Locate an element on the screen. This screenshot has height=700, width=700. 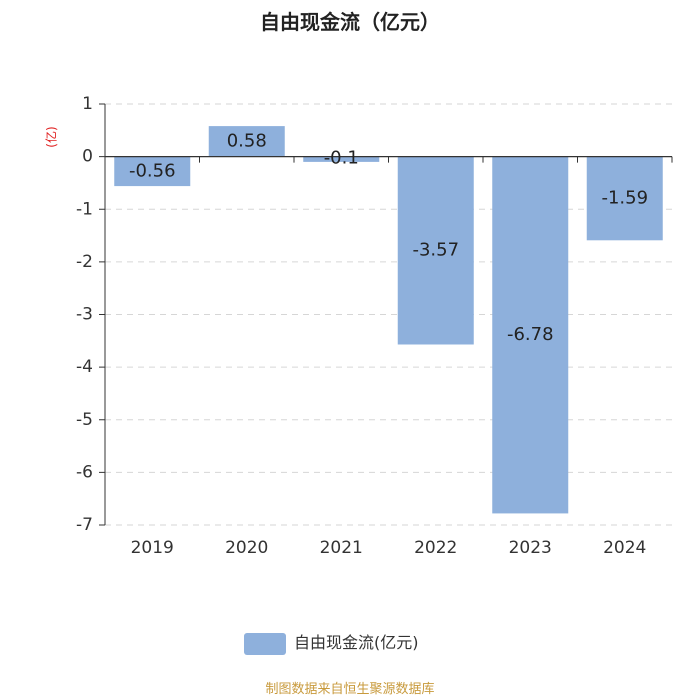
bar-2021 is located at coordinates (341, 159).